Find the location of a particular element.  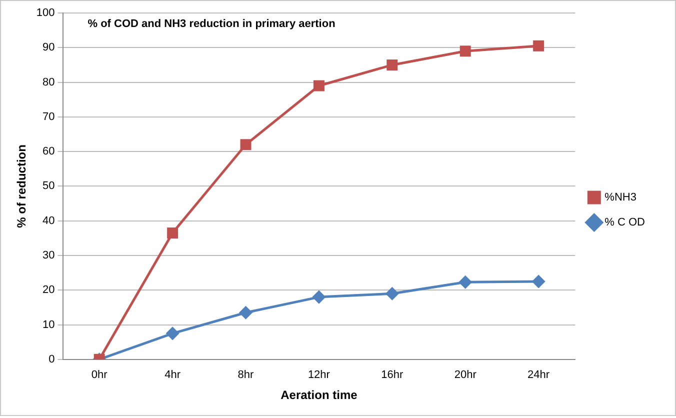

y-tick-label: 90 is located at coordinates (48, 48).